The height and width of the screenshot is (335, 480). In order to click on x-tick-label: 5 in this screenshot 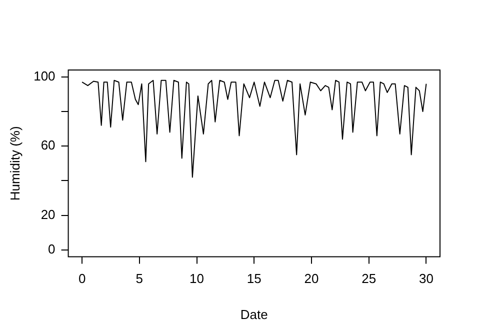, I will do `click(140, 278)`.